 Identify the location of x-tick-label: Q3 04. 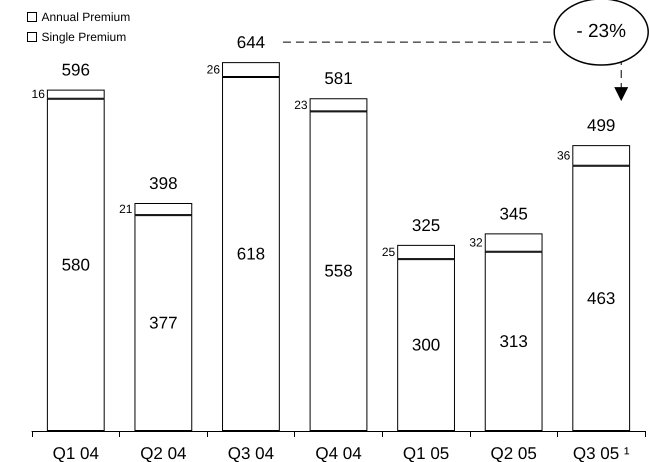
(251, 453).